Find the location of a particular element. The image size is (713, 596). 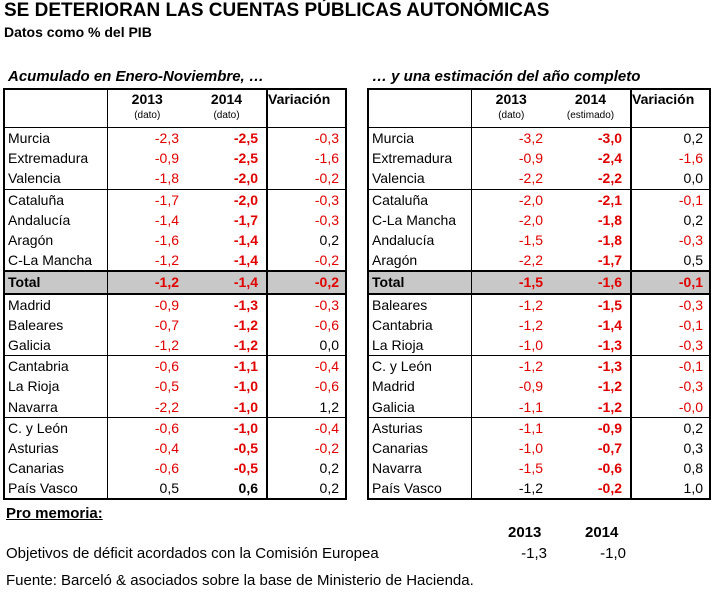

subheader-row: (dato) (estimado) is located at coordinates (539, 118).